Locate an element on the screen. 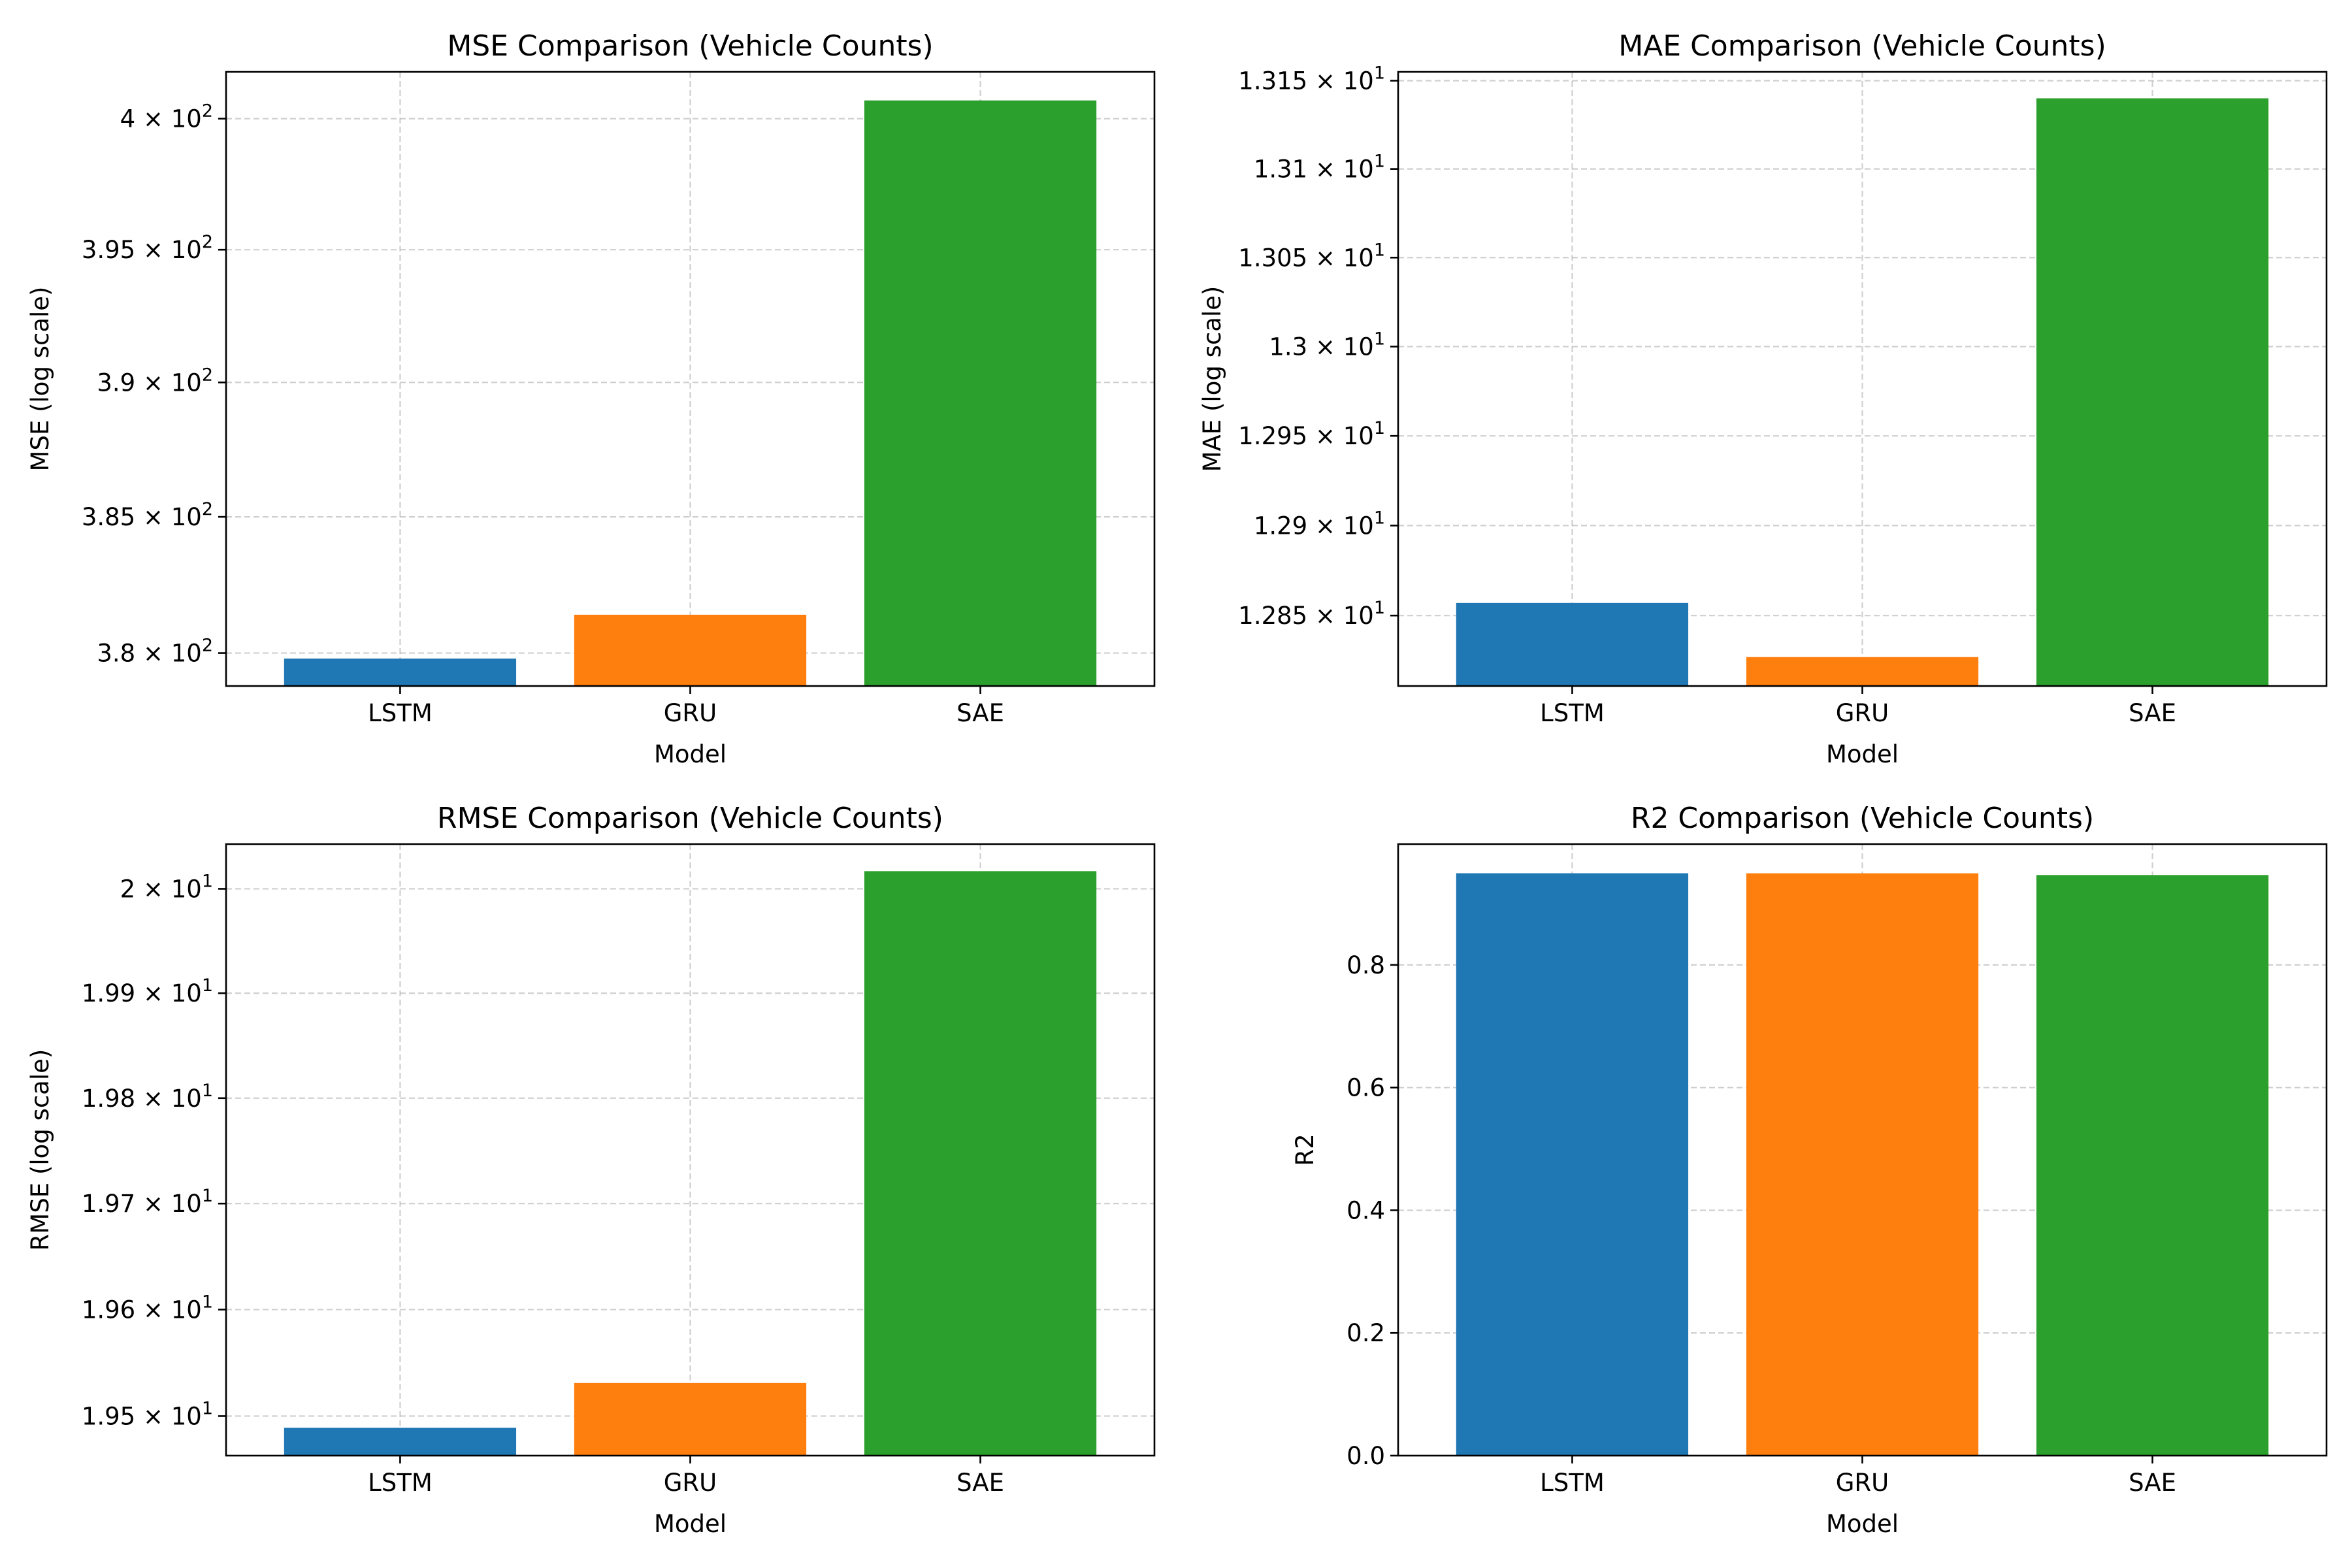  y-tick-label: 3.85 × 10² is located at coordinates (147, 515).